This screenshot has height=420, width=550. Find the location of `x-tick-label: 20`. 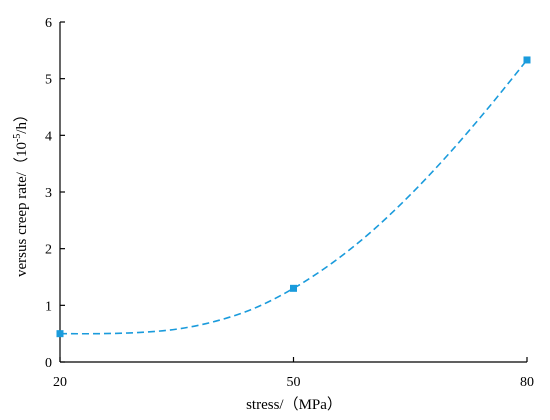

x-tick-label: 20 is located at coordinates (60, 382).